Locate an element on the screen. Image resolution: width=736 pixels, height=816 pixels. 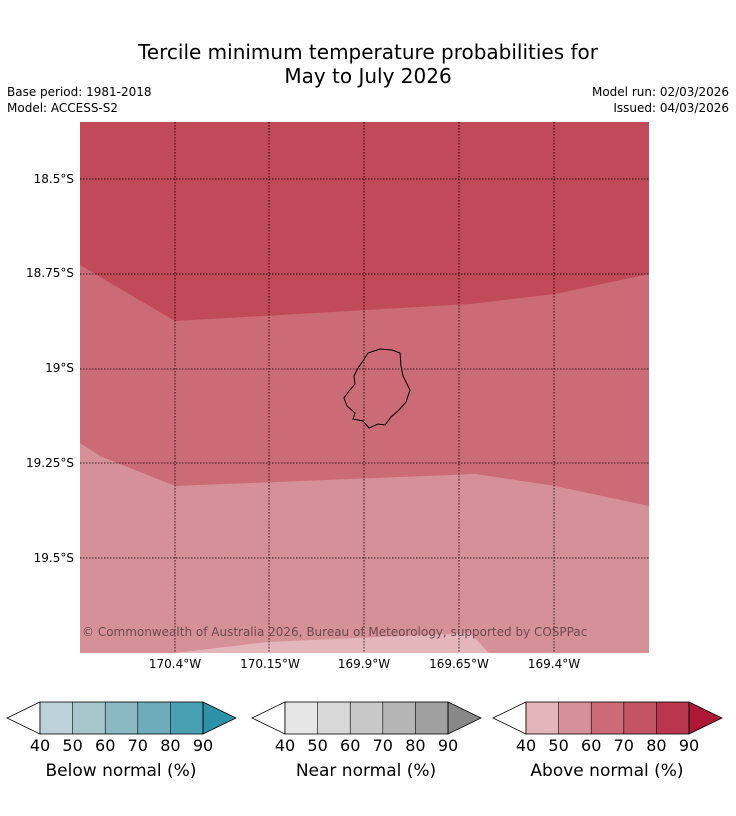
colorbar-above-segments is located at coordinates (607, 718).